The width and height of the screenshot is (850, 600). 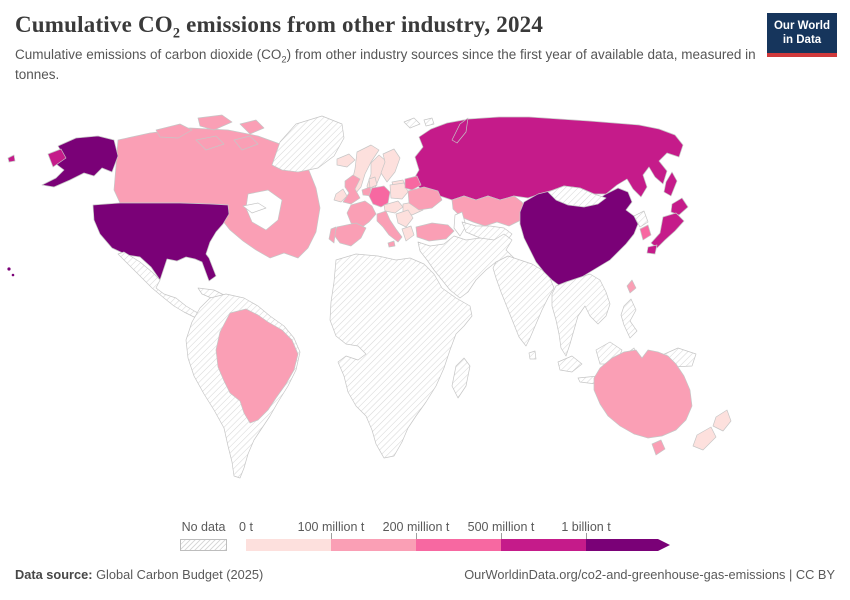 I want to click on region-svalbard, so click(x=412, y=123).